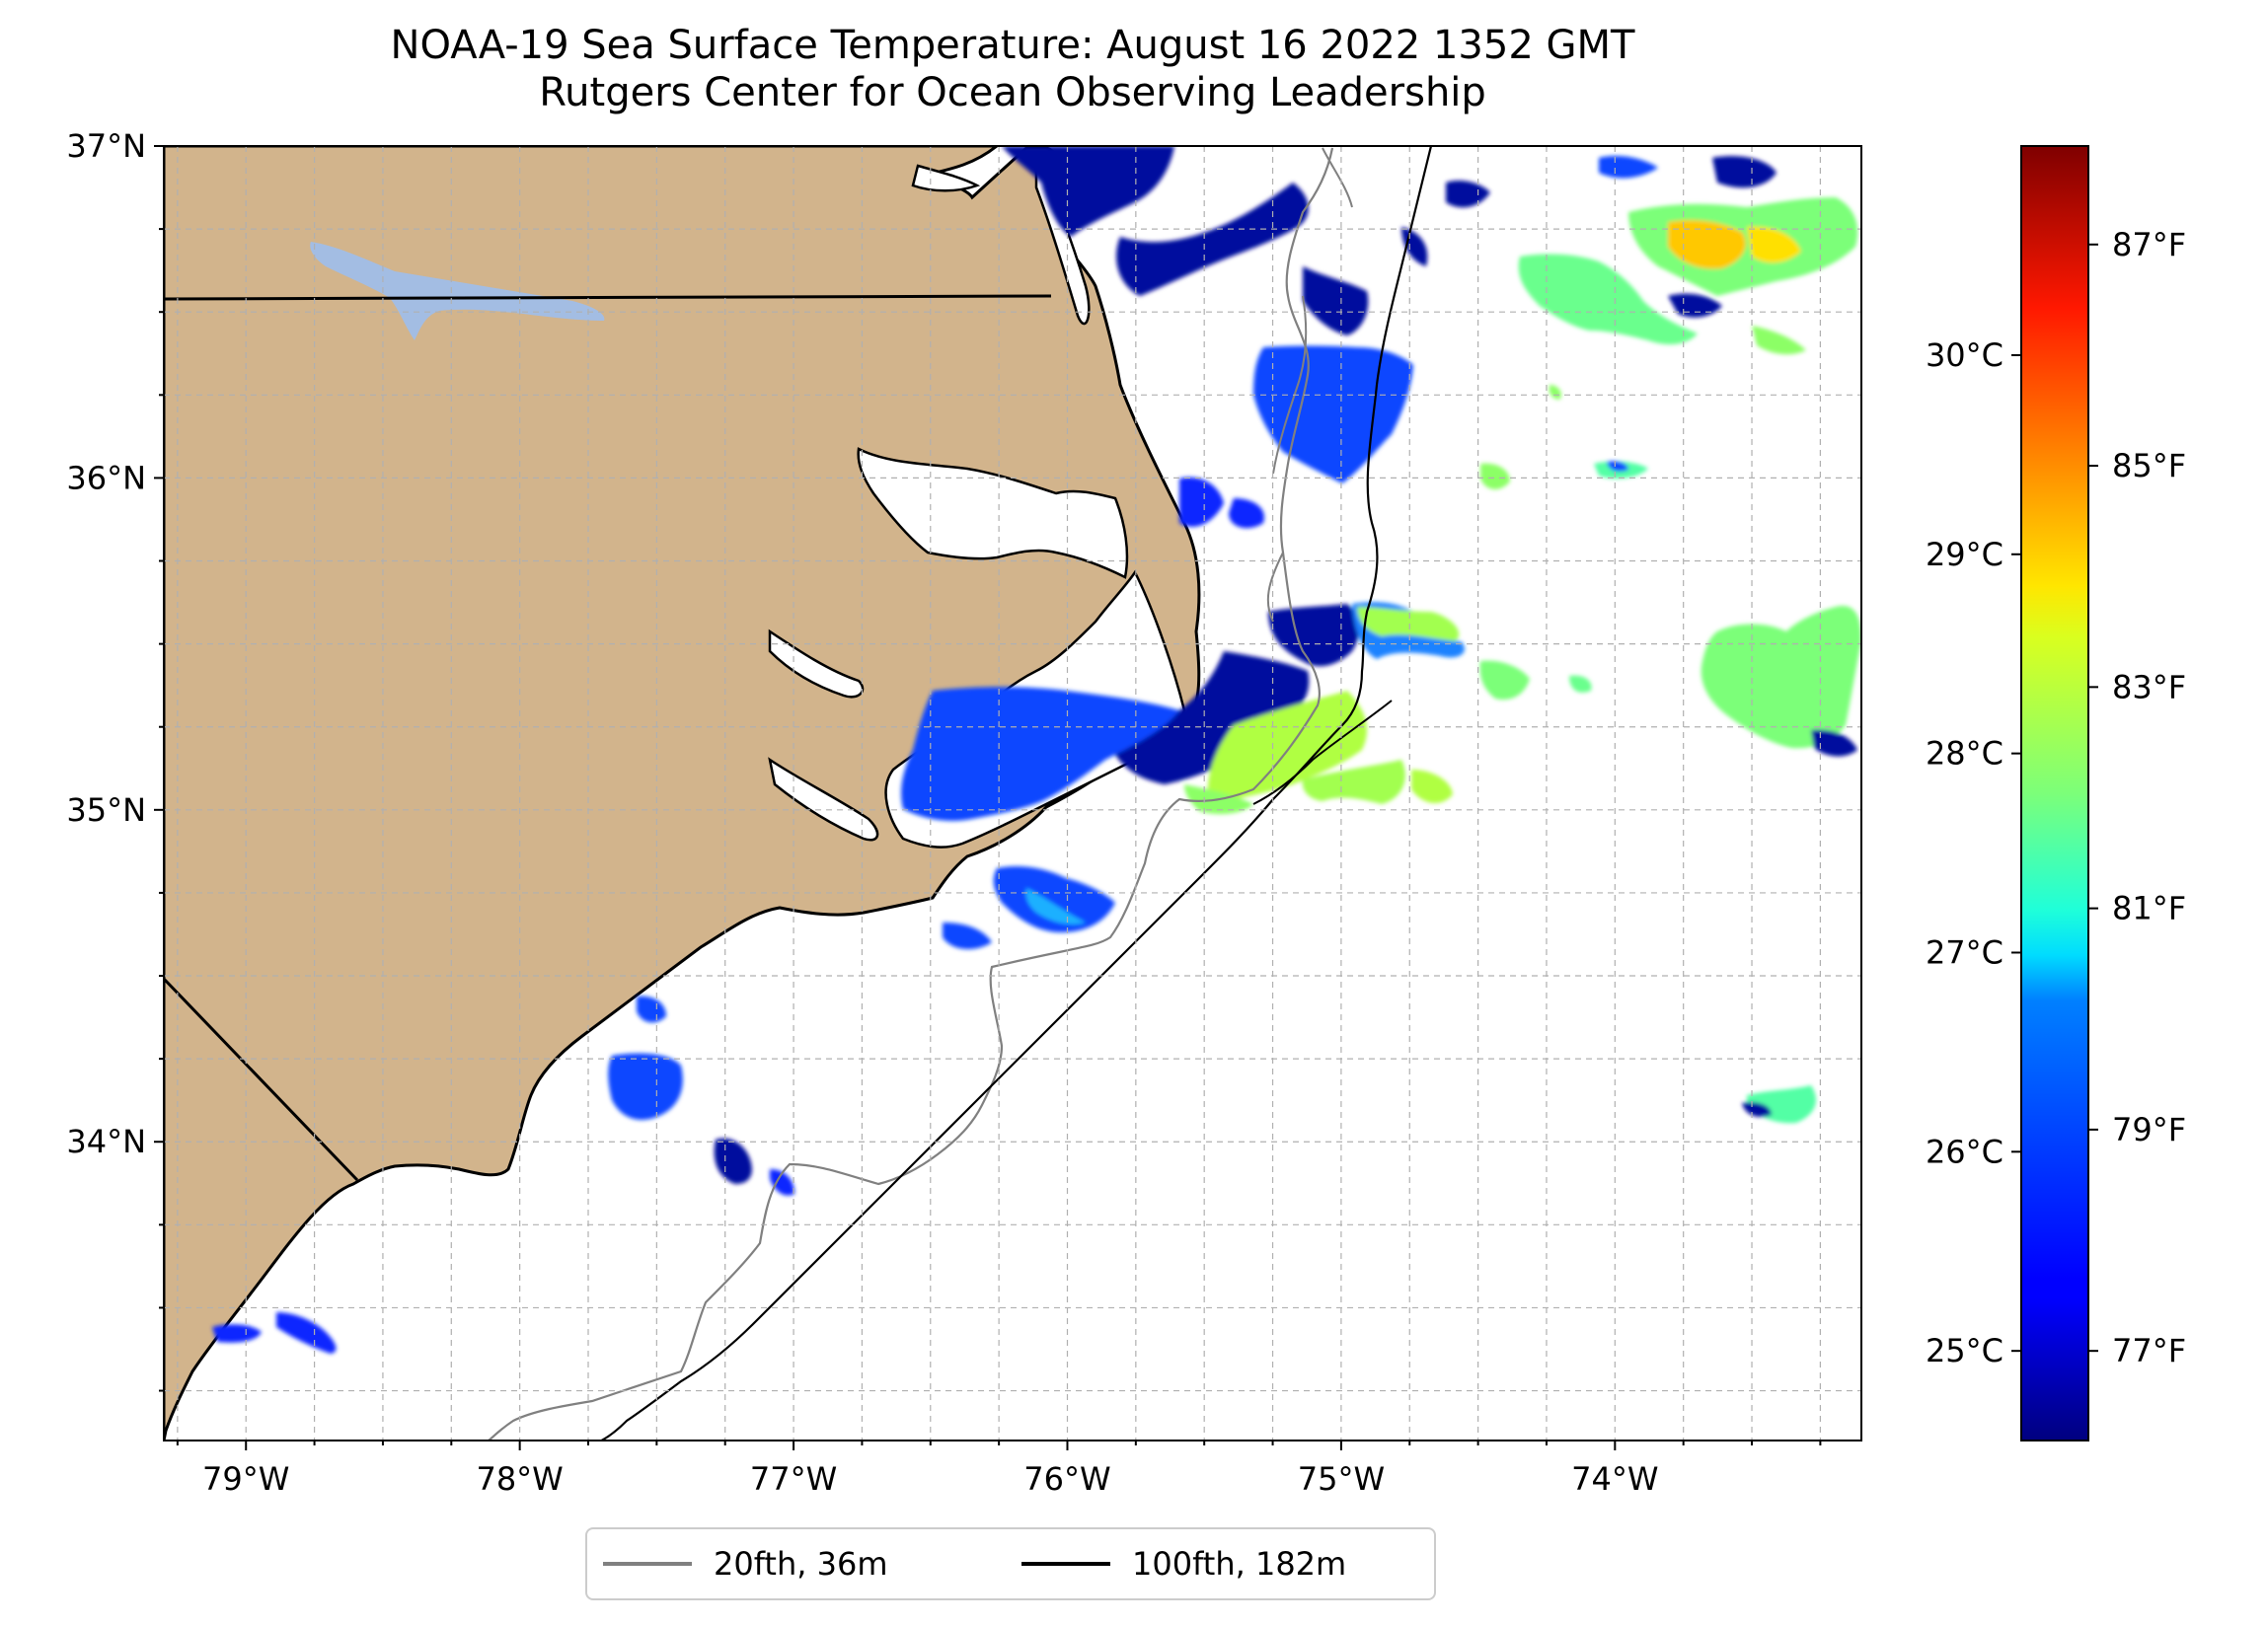  I want to click on celsius-tick-label: 26°C, so click(1964, 1151).